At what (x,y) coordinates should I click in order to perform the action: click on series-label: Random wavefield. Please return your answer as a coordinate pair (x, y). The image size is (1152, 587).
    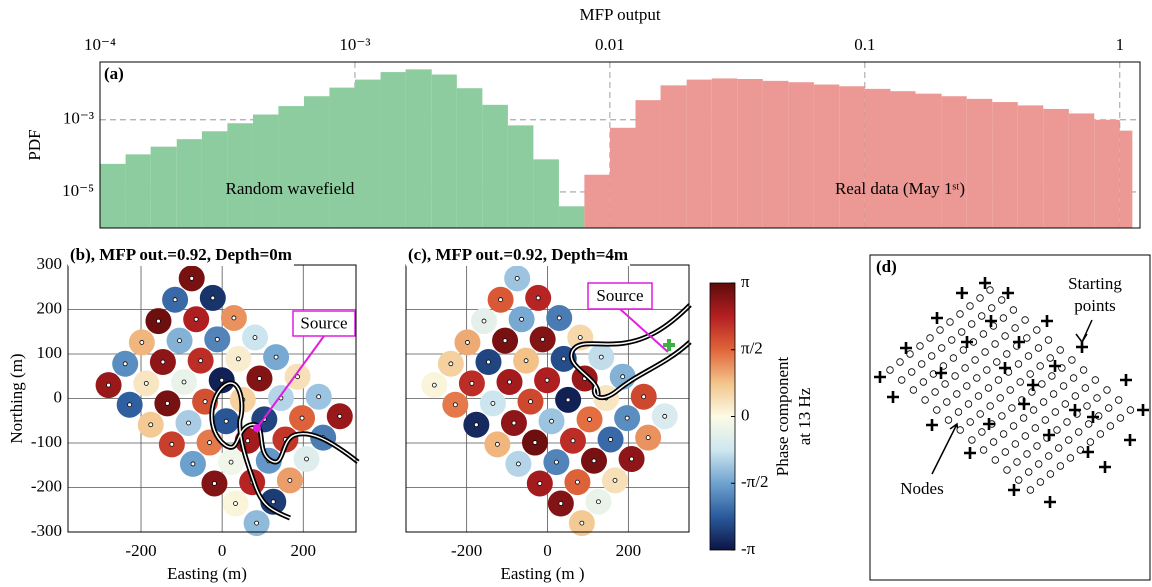
    Looking at the image, I should click on (290, 188).